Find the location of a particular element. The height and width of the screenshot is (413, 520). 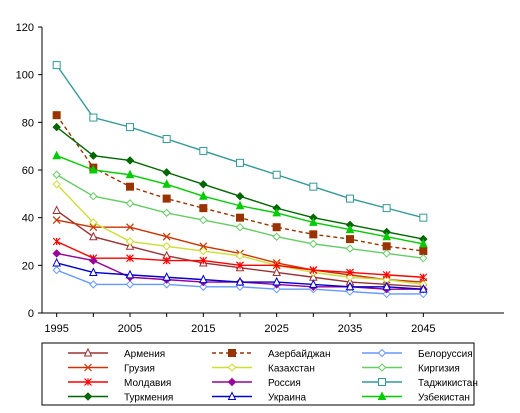

x-tick-label: 2035 is located at coordinates (350, 329).